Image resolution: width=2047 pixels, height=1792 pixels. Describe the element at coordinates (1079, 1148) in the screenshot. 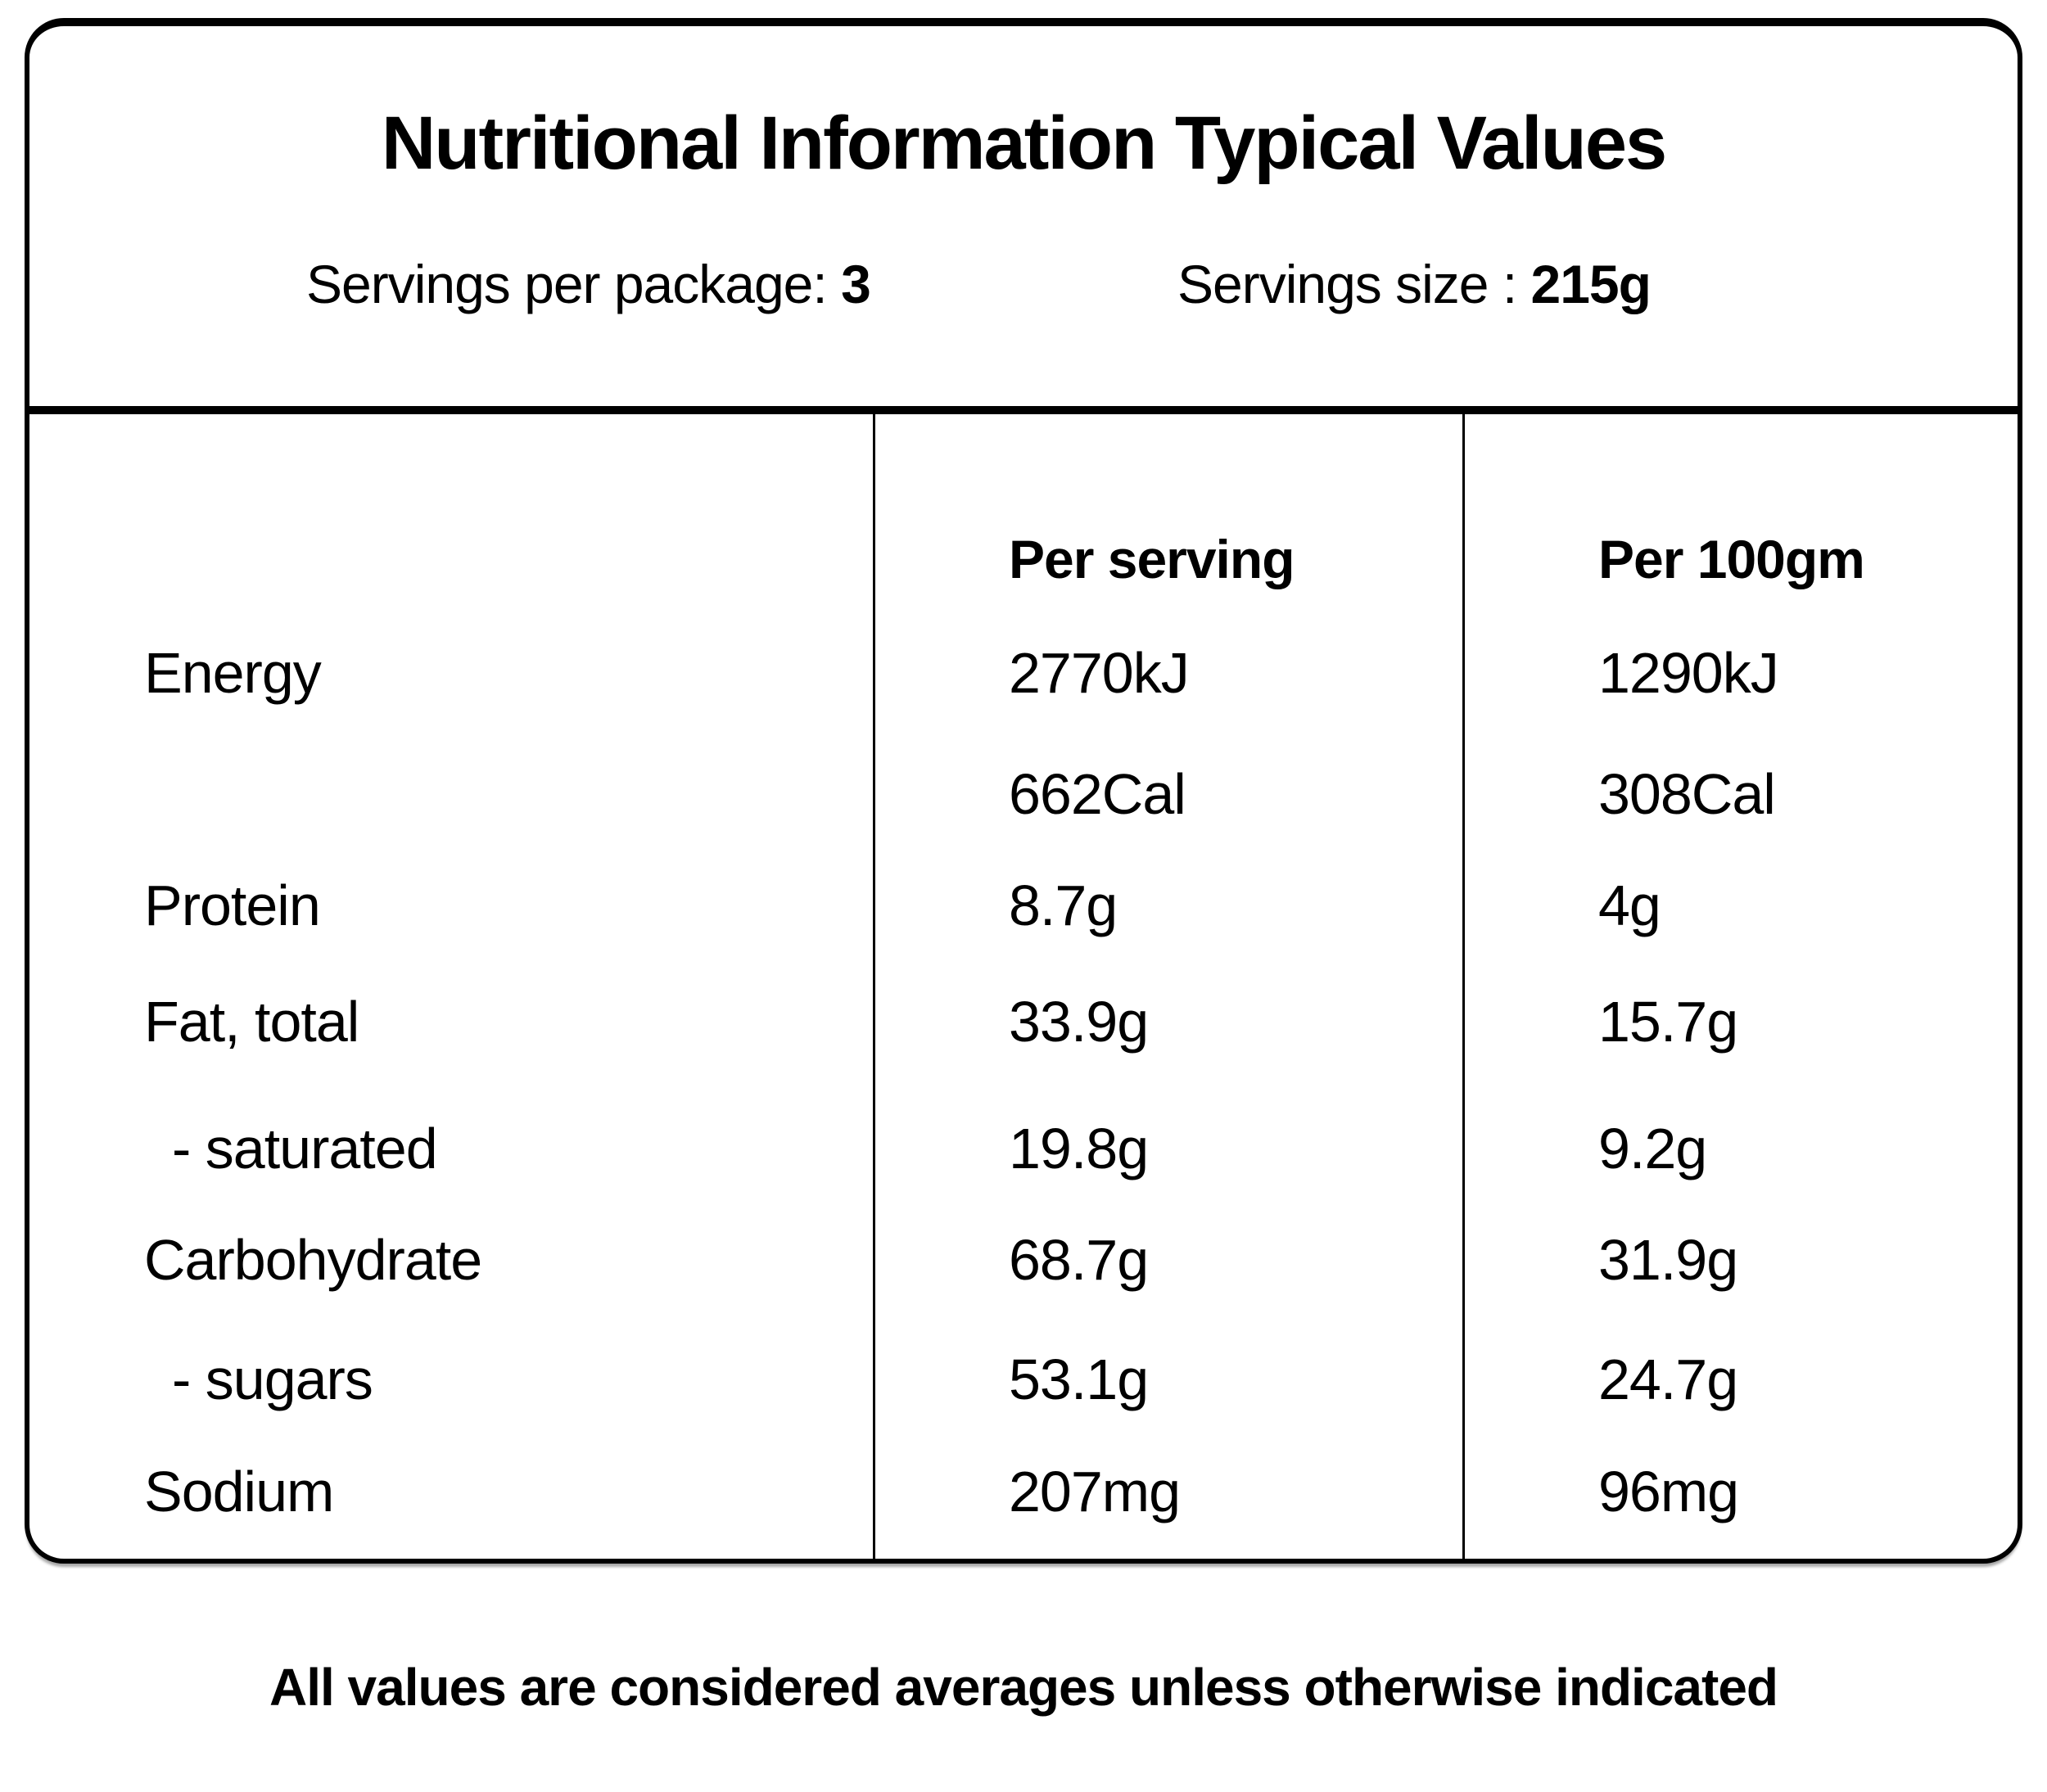

I see `row-value-per-serving: 19.8g` at that location.